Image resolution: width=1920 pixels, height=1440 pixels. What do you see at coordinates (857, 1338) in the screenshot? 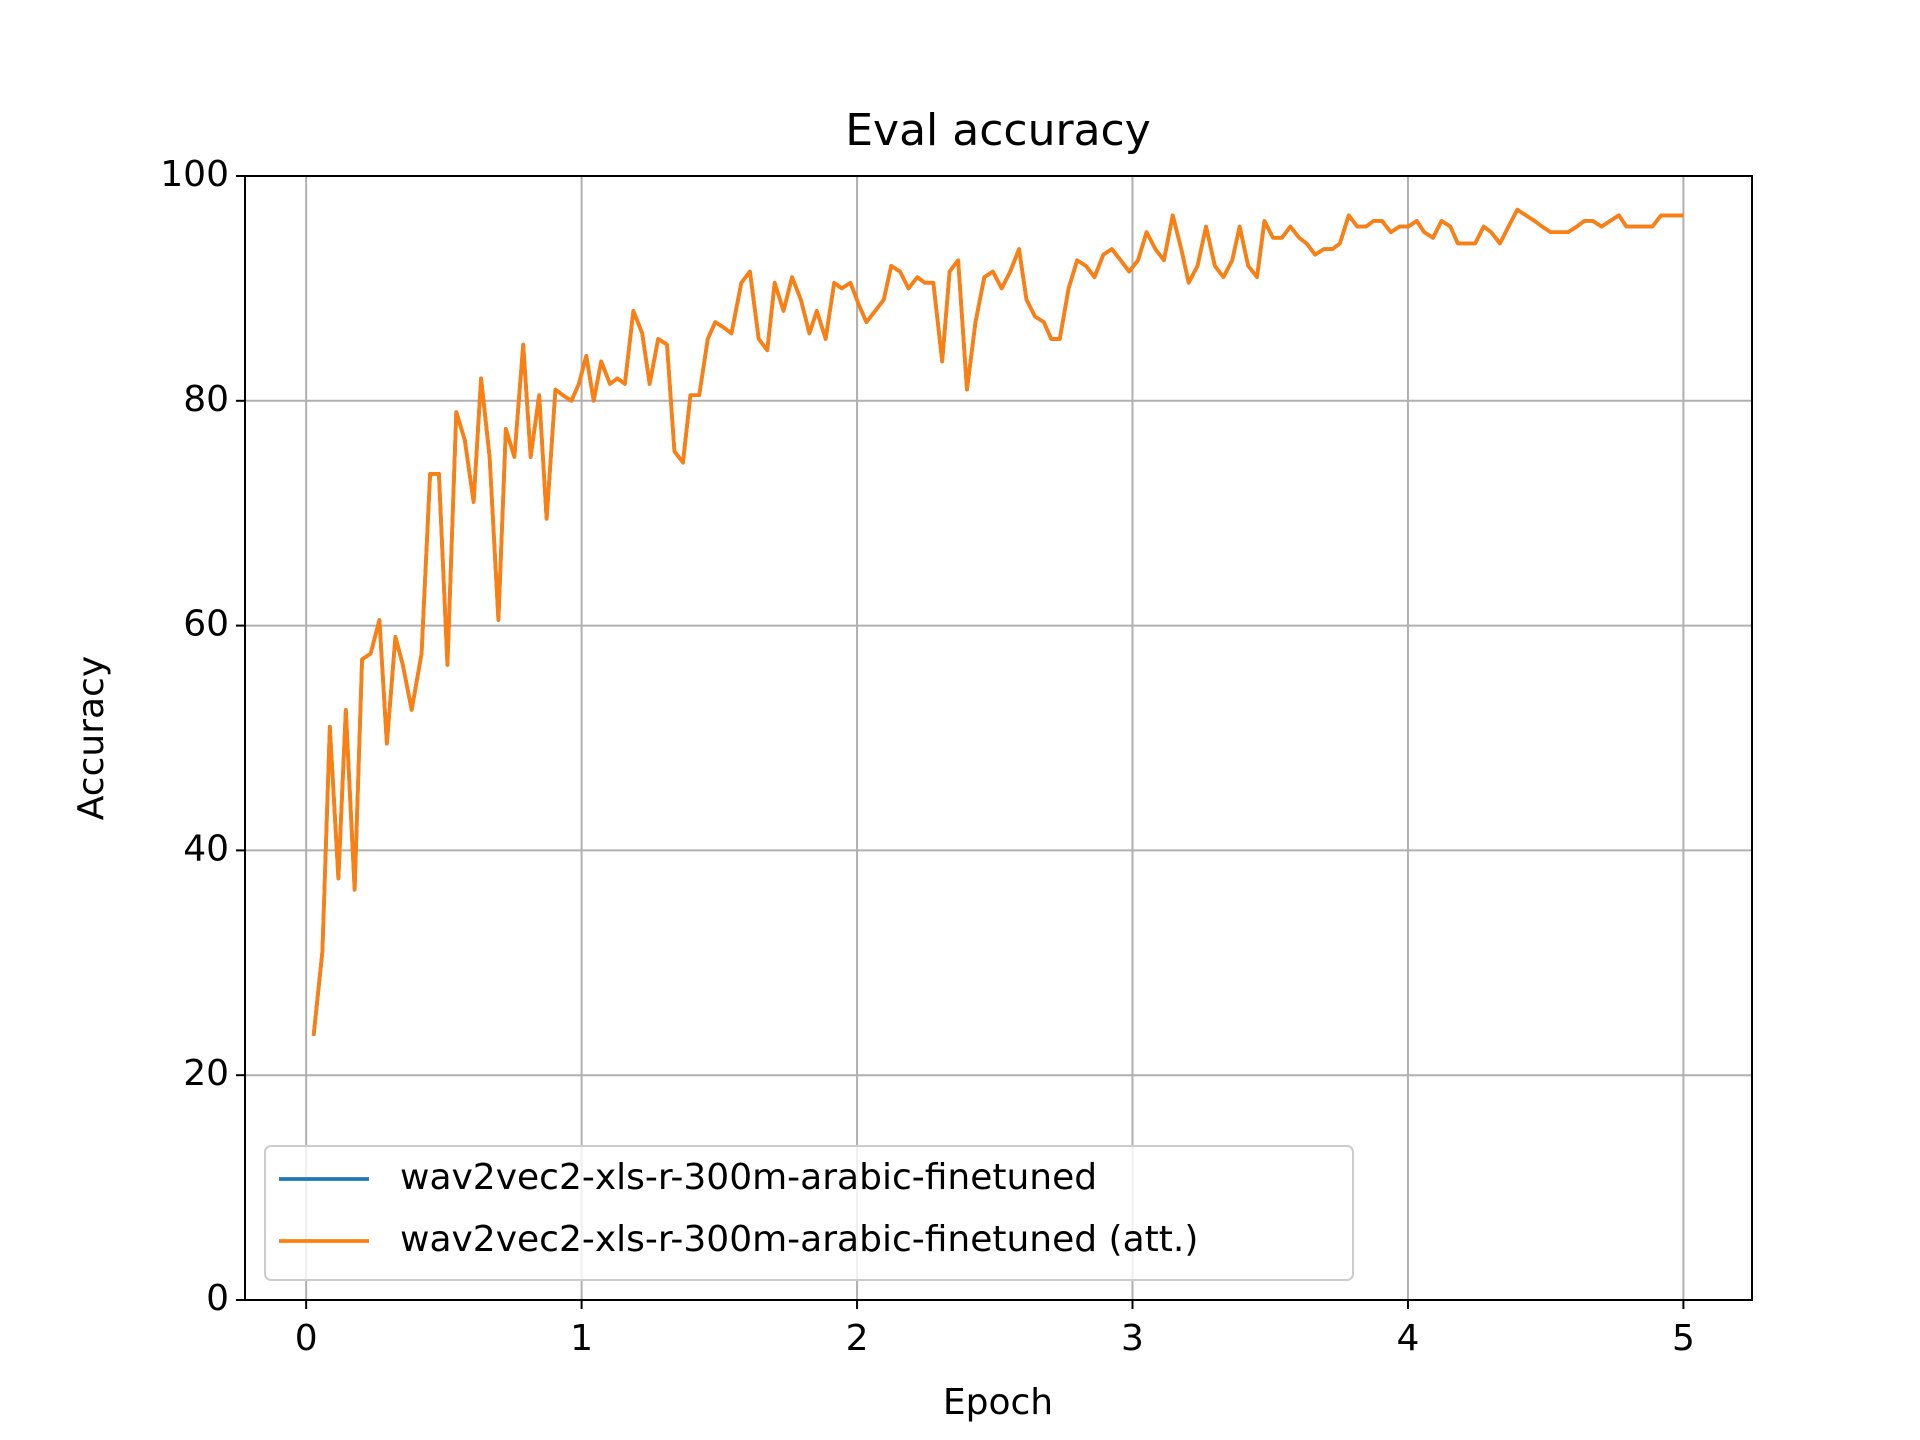
I see `x-tick-label: 2` at bounding box center [857, 1338].